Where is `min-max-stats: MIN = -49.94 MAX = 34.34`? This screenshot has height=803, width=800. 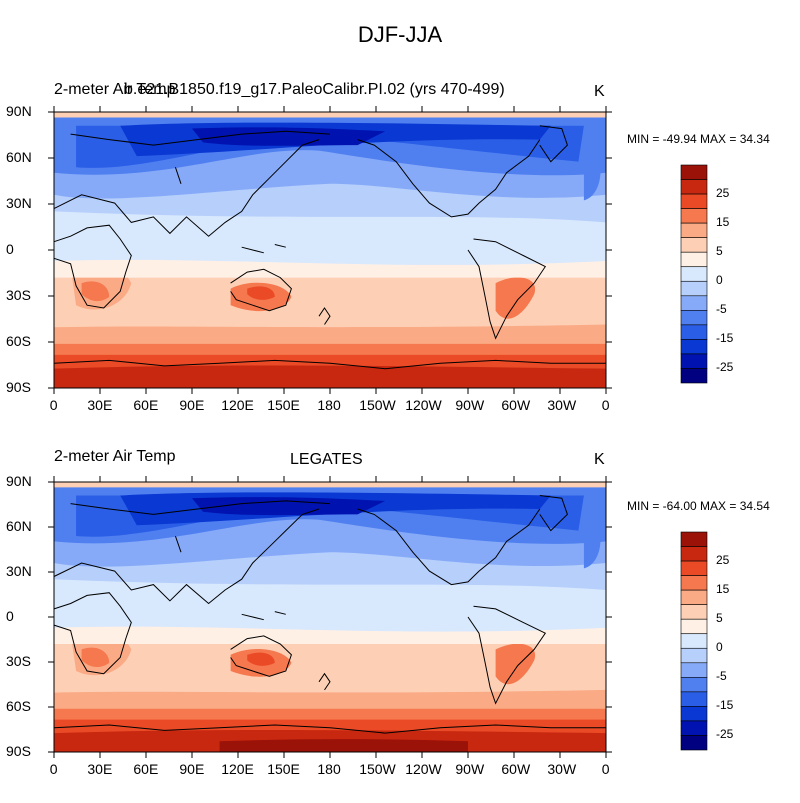
min-max-stats: MIN = -49.94 MAX = 34.34 is located at coordinates (698, 139).